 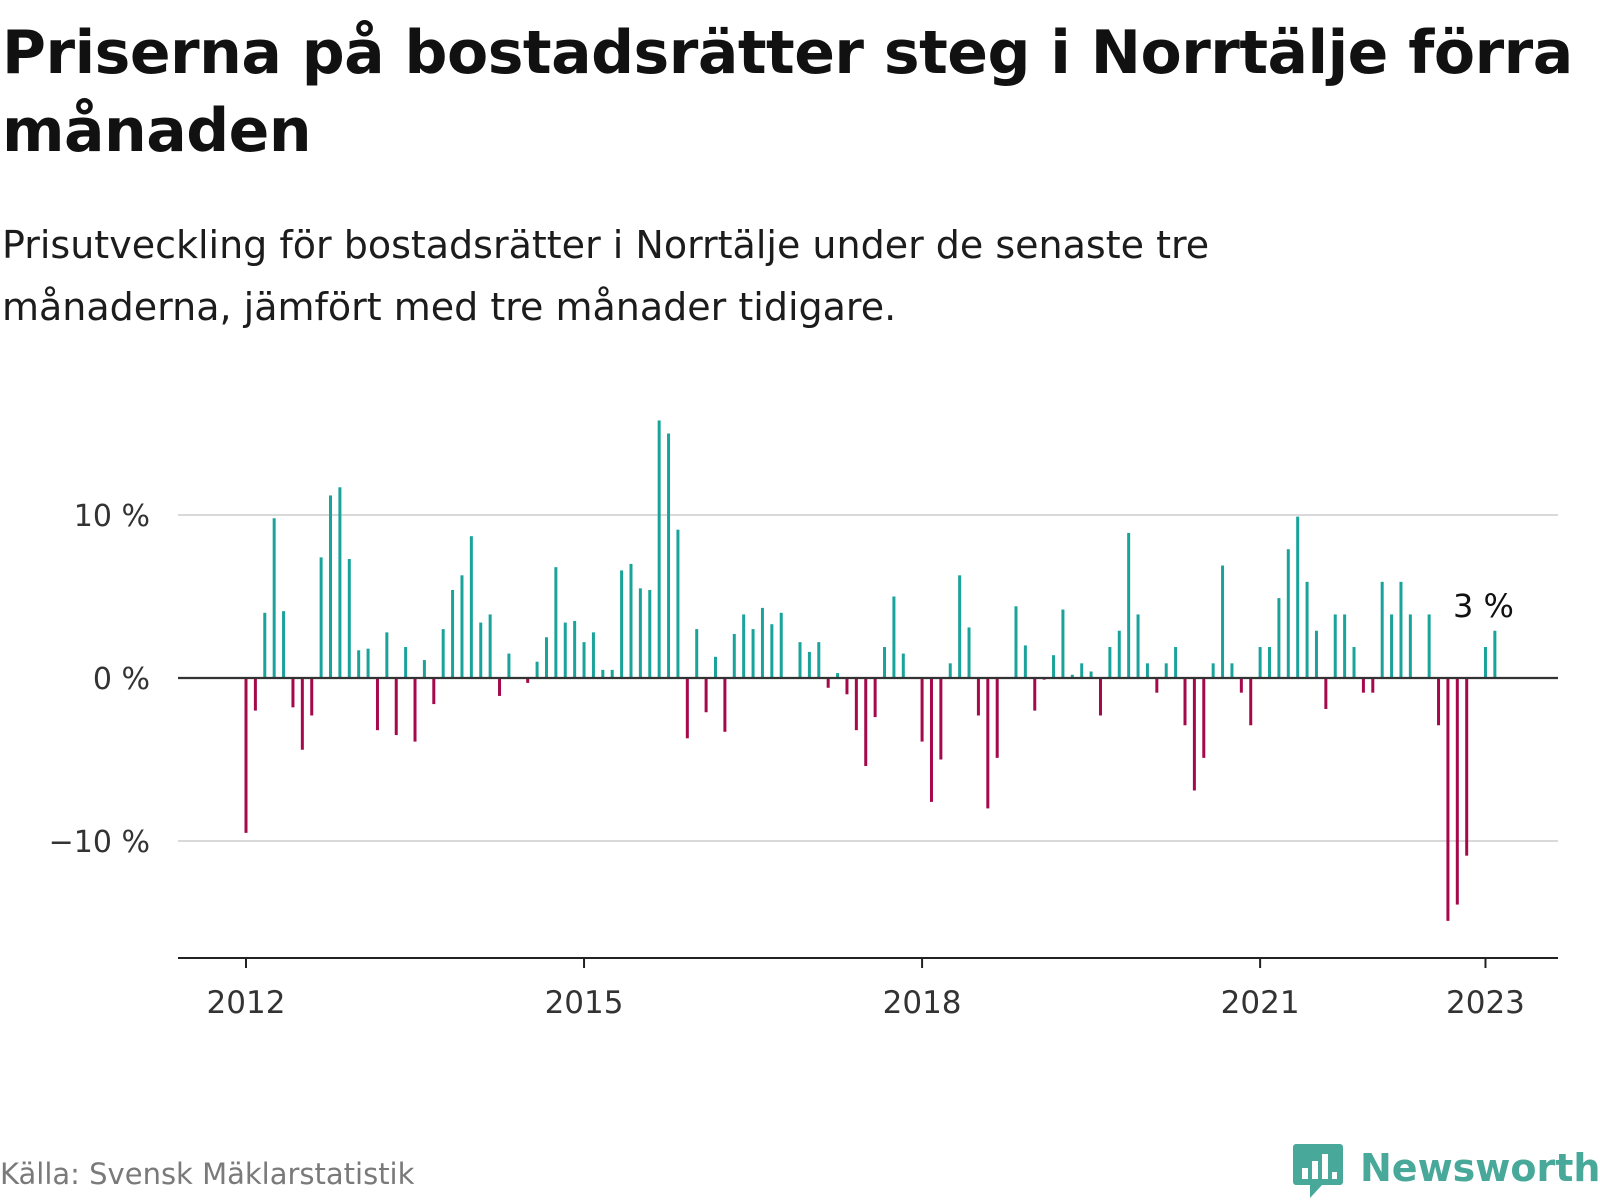 I want to click on x-tick-label: 2012, so click(x=246, y=1003).